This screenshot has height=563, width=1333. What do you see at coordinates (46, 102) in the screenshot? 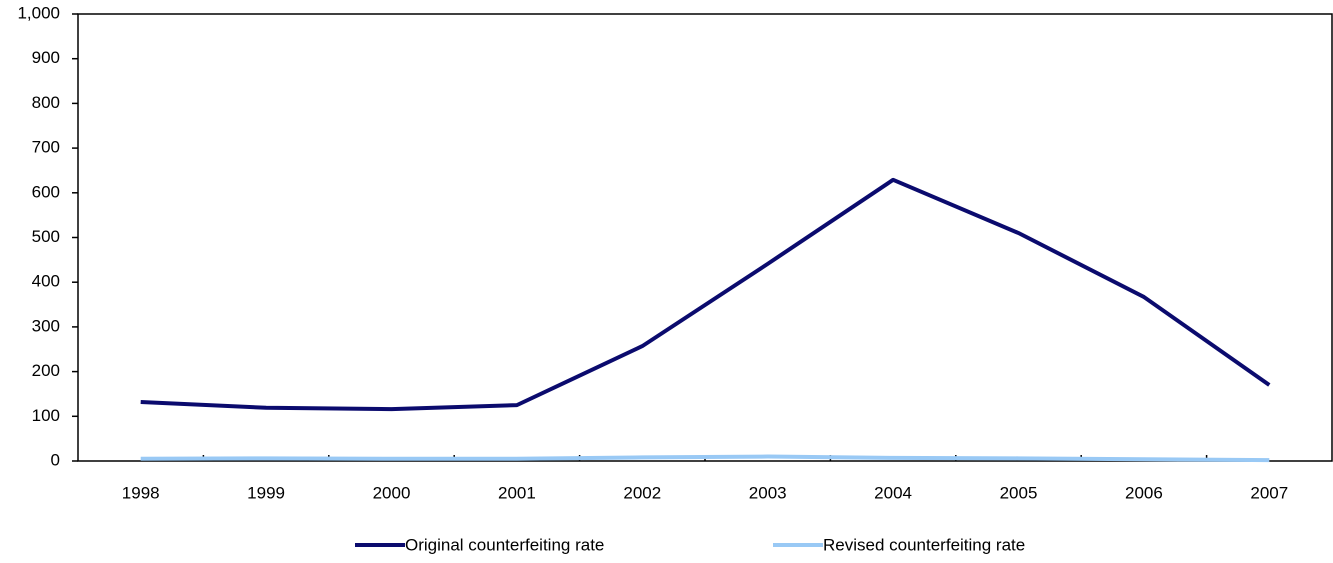
I see `y-tick-label: 800` at bounding box center [46, 102].